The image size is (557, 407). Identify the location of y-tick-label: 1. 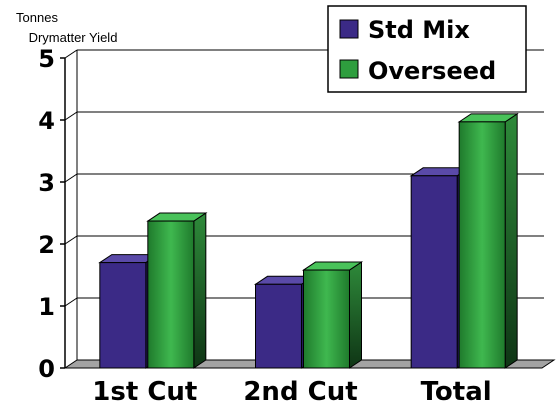
(46, 307).